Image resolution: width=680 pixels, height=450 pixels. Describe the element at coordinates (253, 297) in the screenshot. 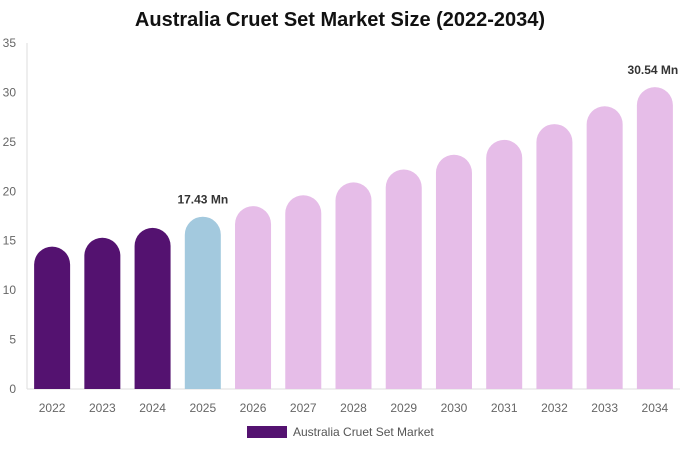

I see `bar-2026` at that location.